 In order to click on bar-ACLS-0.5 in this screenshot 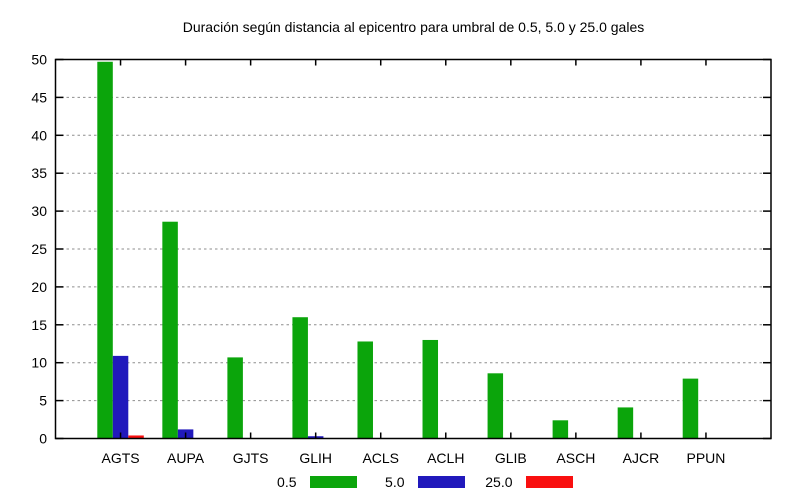, I will do `click(365, 390)`.